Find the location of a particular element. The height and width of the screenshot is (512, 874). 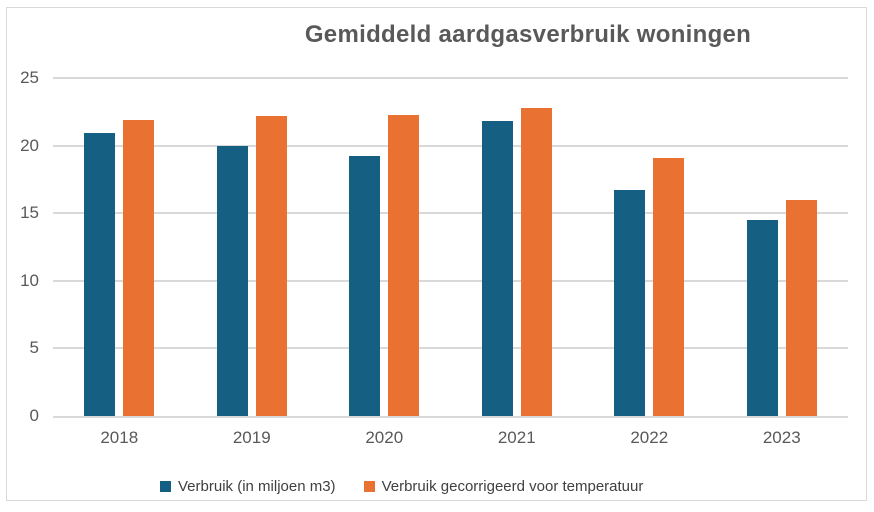

x-tick-label-2023: 2023 is located at coordinates (781, 437).